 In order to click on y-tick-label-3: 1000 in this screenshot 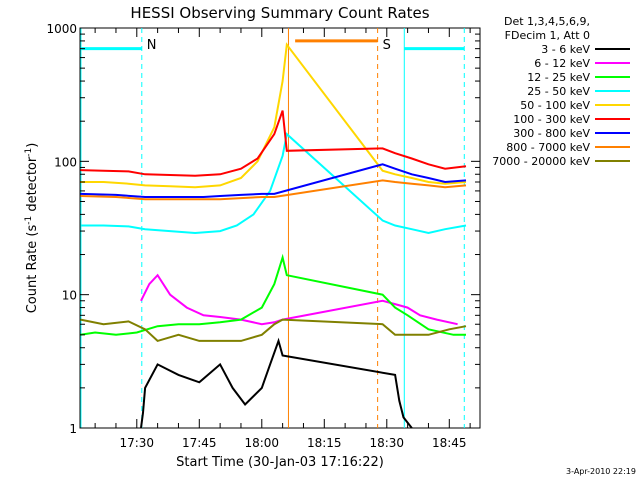, I will do `click(61, 29)`.